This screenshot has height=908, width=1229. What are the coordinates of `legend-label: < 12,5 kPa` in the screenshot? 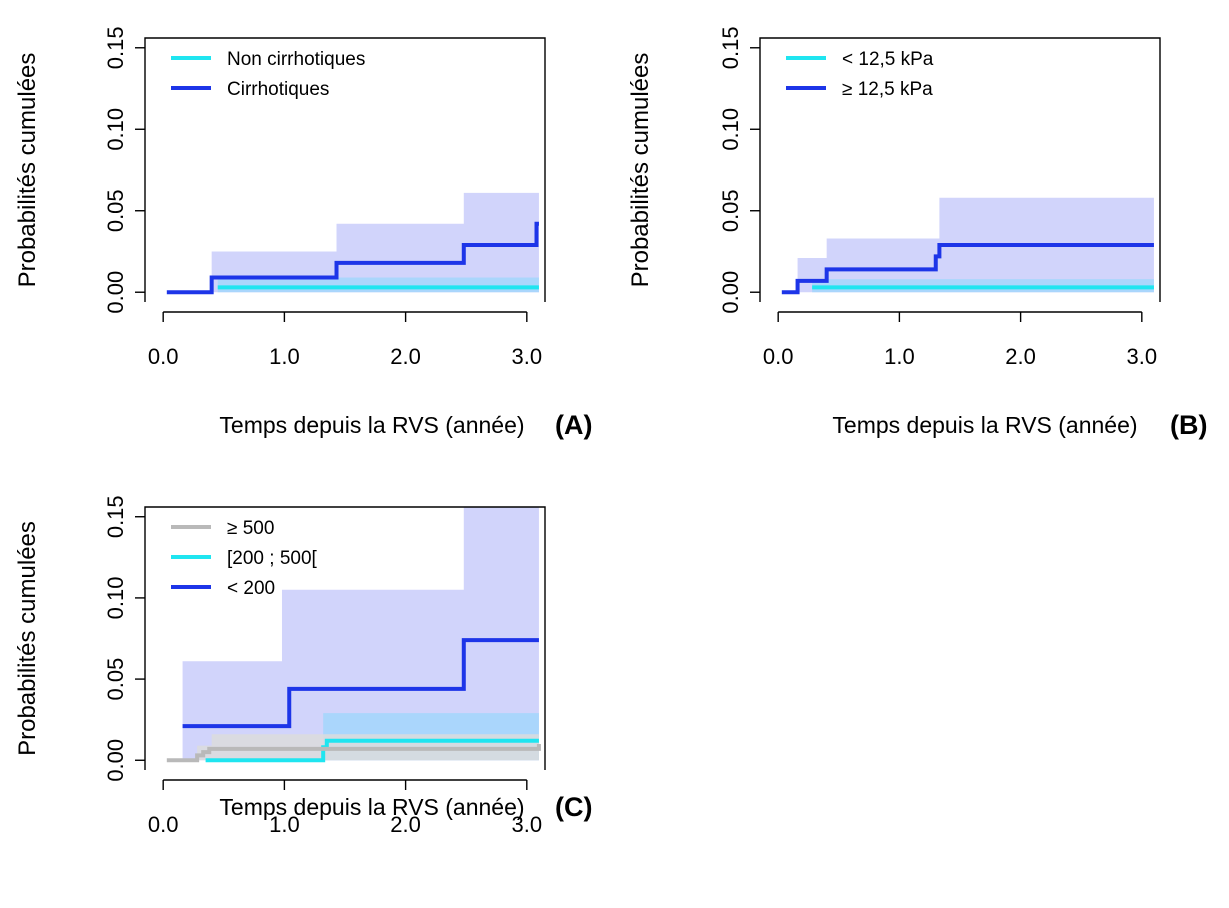 It's located at (888, 59).